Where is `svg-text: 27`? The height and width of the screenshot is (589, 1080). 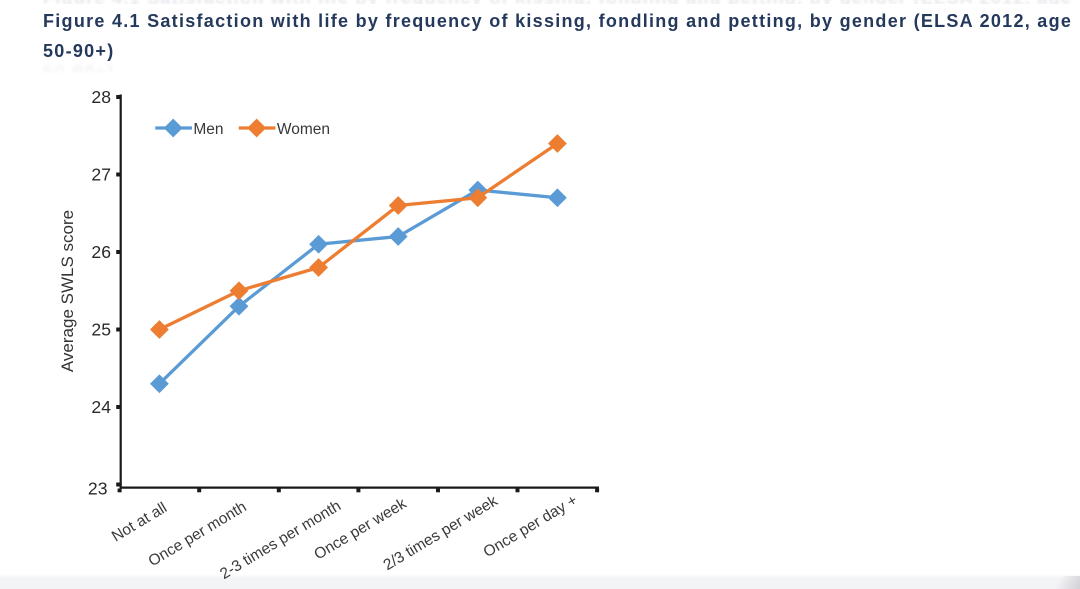
svg-text: 27 is located at coordinates (101, 175).